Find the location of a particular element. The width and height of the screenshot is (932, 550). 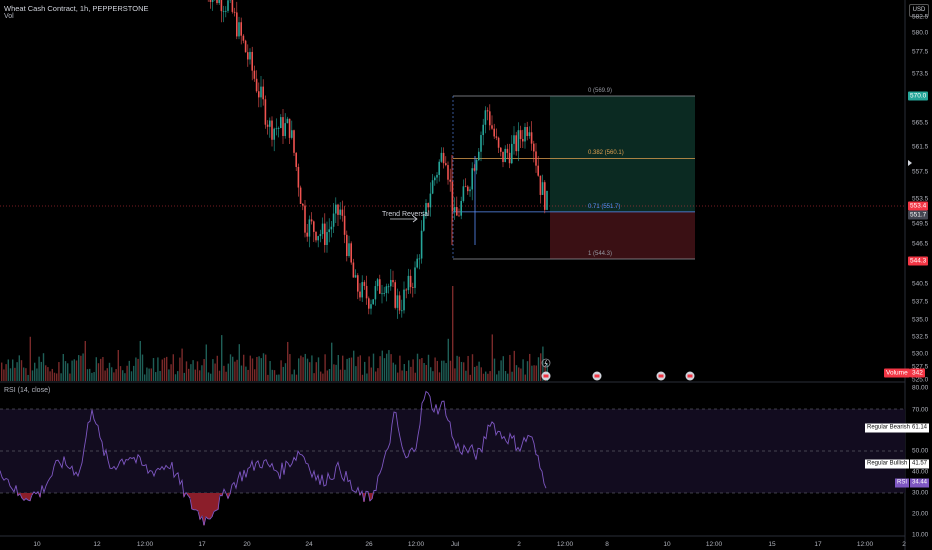

symbol-title: Wheat Cash Contract, 1h, PEPPERSTONE is located at coordinates (76, 8).